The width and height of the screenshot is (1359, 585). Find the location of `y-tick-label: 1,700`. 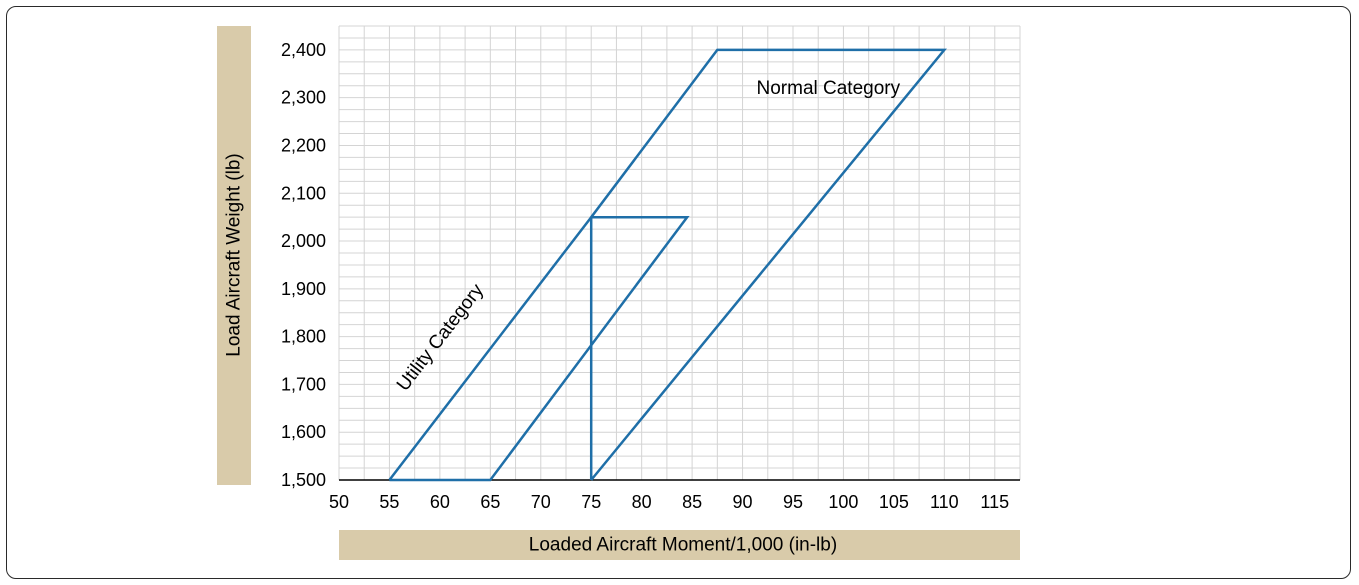

y-tick-label: 1,700 is located at coordinates (303, 384).